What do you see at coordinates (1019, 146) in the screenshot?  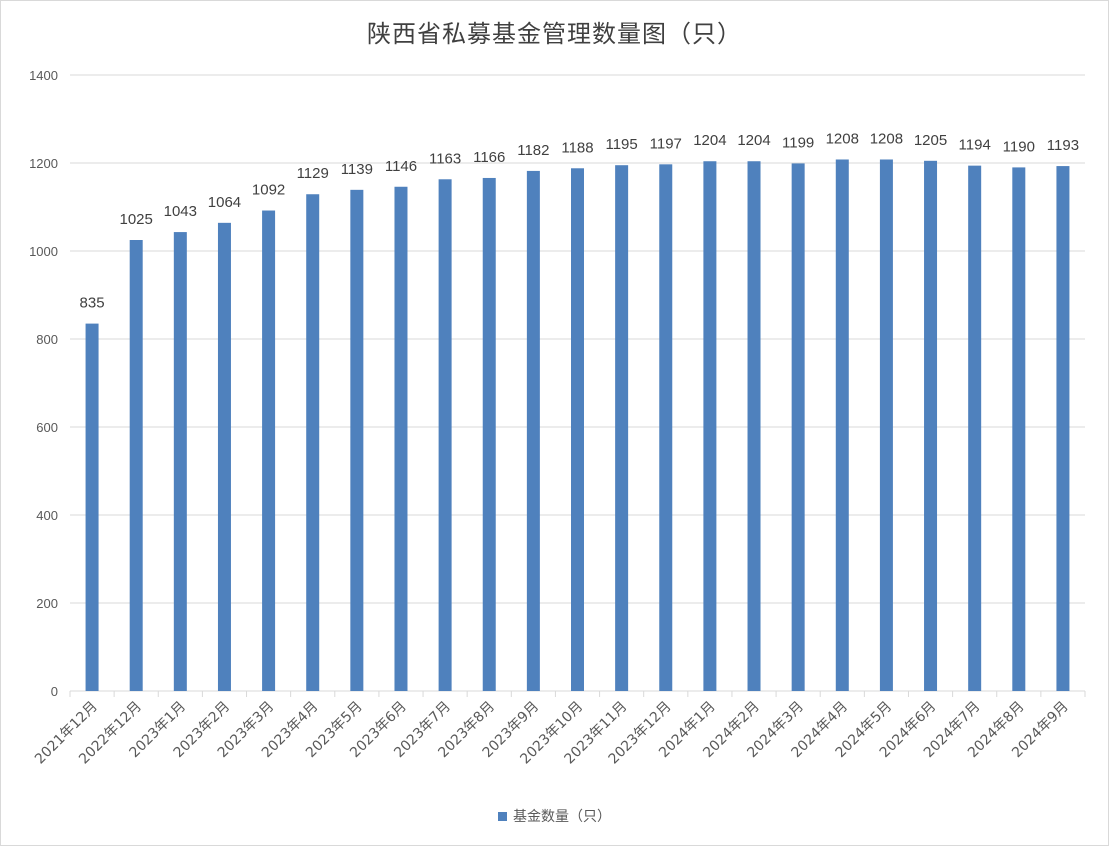 I see `data-label: 1190` at bounding box center [1019, 146].